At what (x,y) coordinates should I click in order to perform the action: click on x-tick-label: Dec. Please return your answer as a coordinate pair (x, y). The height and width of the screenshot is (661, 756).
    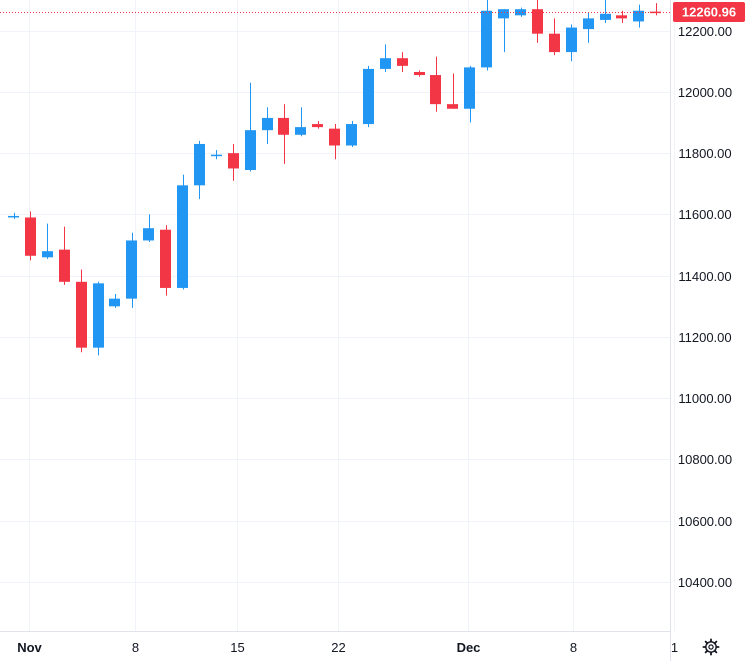
    Looking at the image, I should click on (469, 647).